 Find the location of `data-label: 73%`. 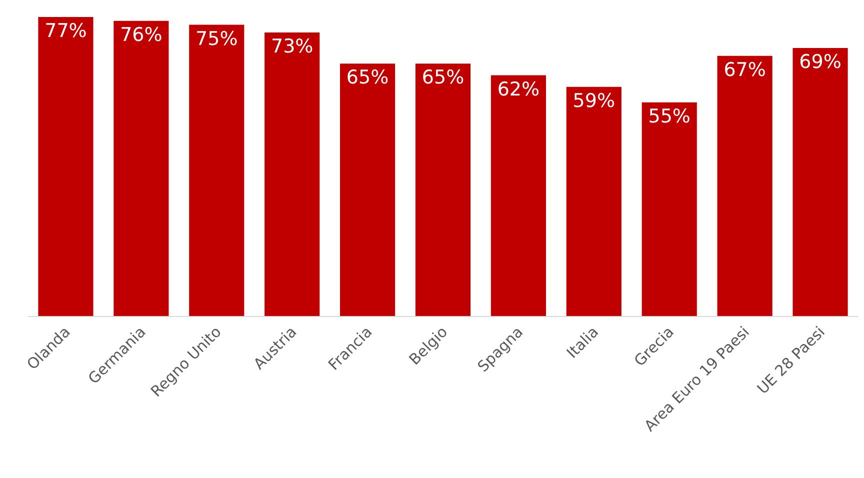

data-label: 73% is located at coordinates (292, 47).